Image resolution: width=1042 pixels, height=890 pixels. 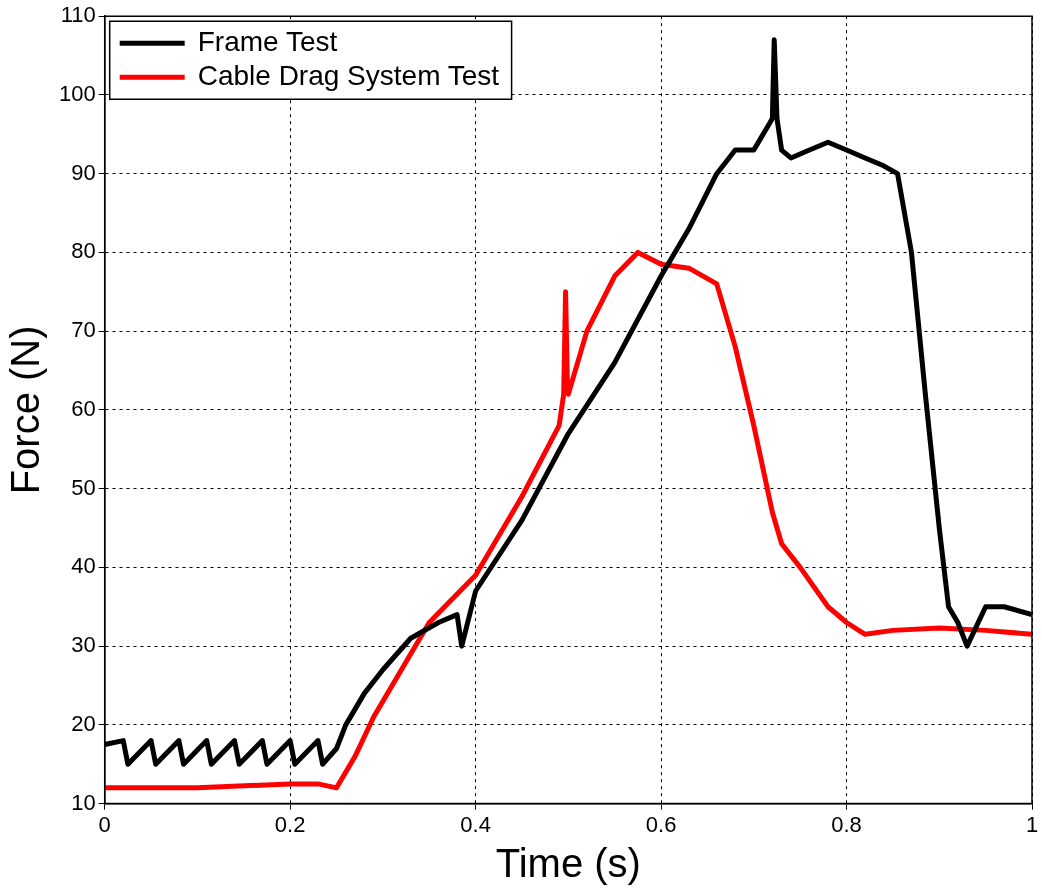 What do you see at coordinates (83, 408) in the screenshot?
I see `y-tick-label: 60` at bounding box center [83, 408].